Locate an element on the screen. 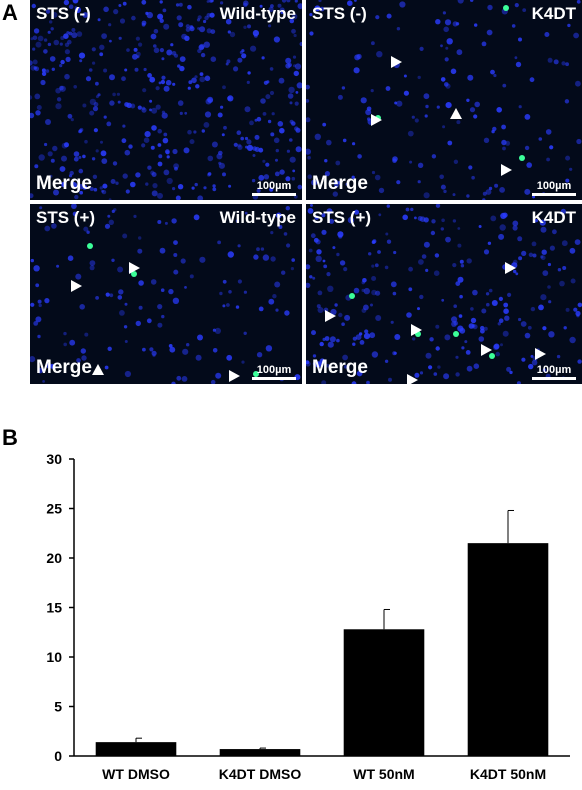  scale-bar: 100µm is located at coordinates (274, 372).